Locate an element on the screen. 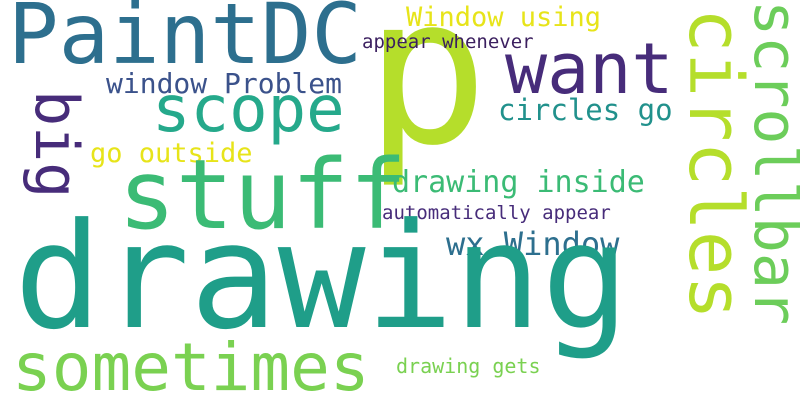 The image size is (800, 400). word-want: want is located at coordinates (589, 69).